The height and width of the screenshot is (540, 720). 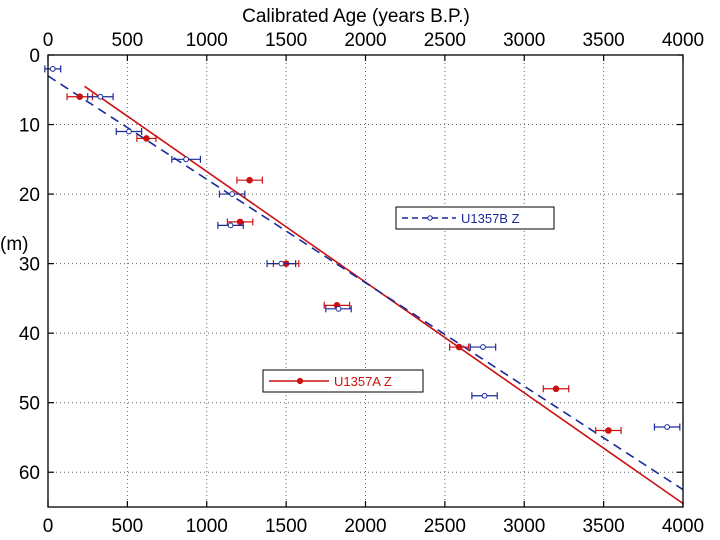 What do you see at coordinates (128, 526) in the screenshot?
I see `x-tick-label-bottom: 500` at bounding box center [128, 526].